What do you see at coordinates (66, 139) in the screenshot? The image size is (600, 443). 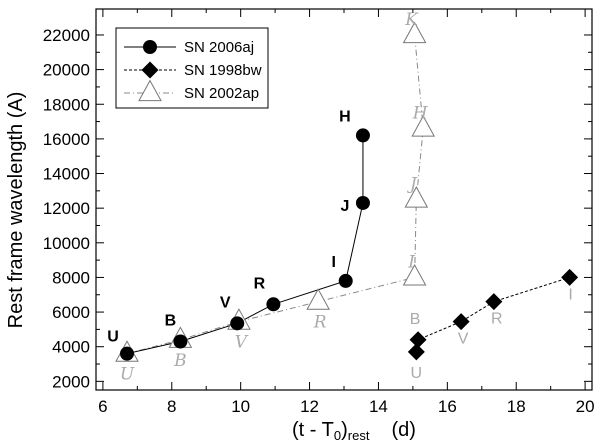 I see `y-tick-label: 16000` at bounding box center [66, 139].